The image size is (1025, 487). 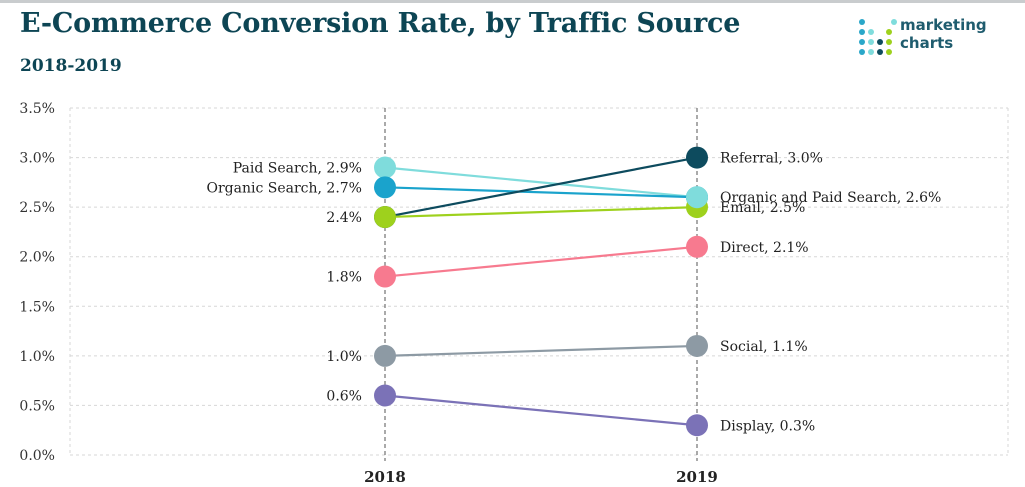 I want to click on data-label-2019-social: Social, 1.1%, so click(x=764, y=347).